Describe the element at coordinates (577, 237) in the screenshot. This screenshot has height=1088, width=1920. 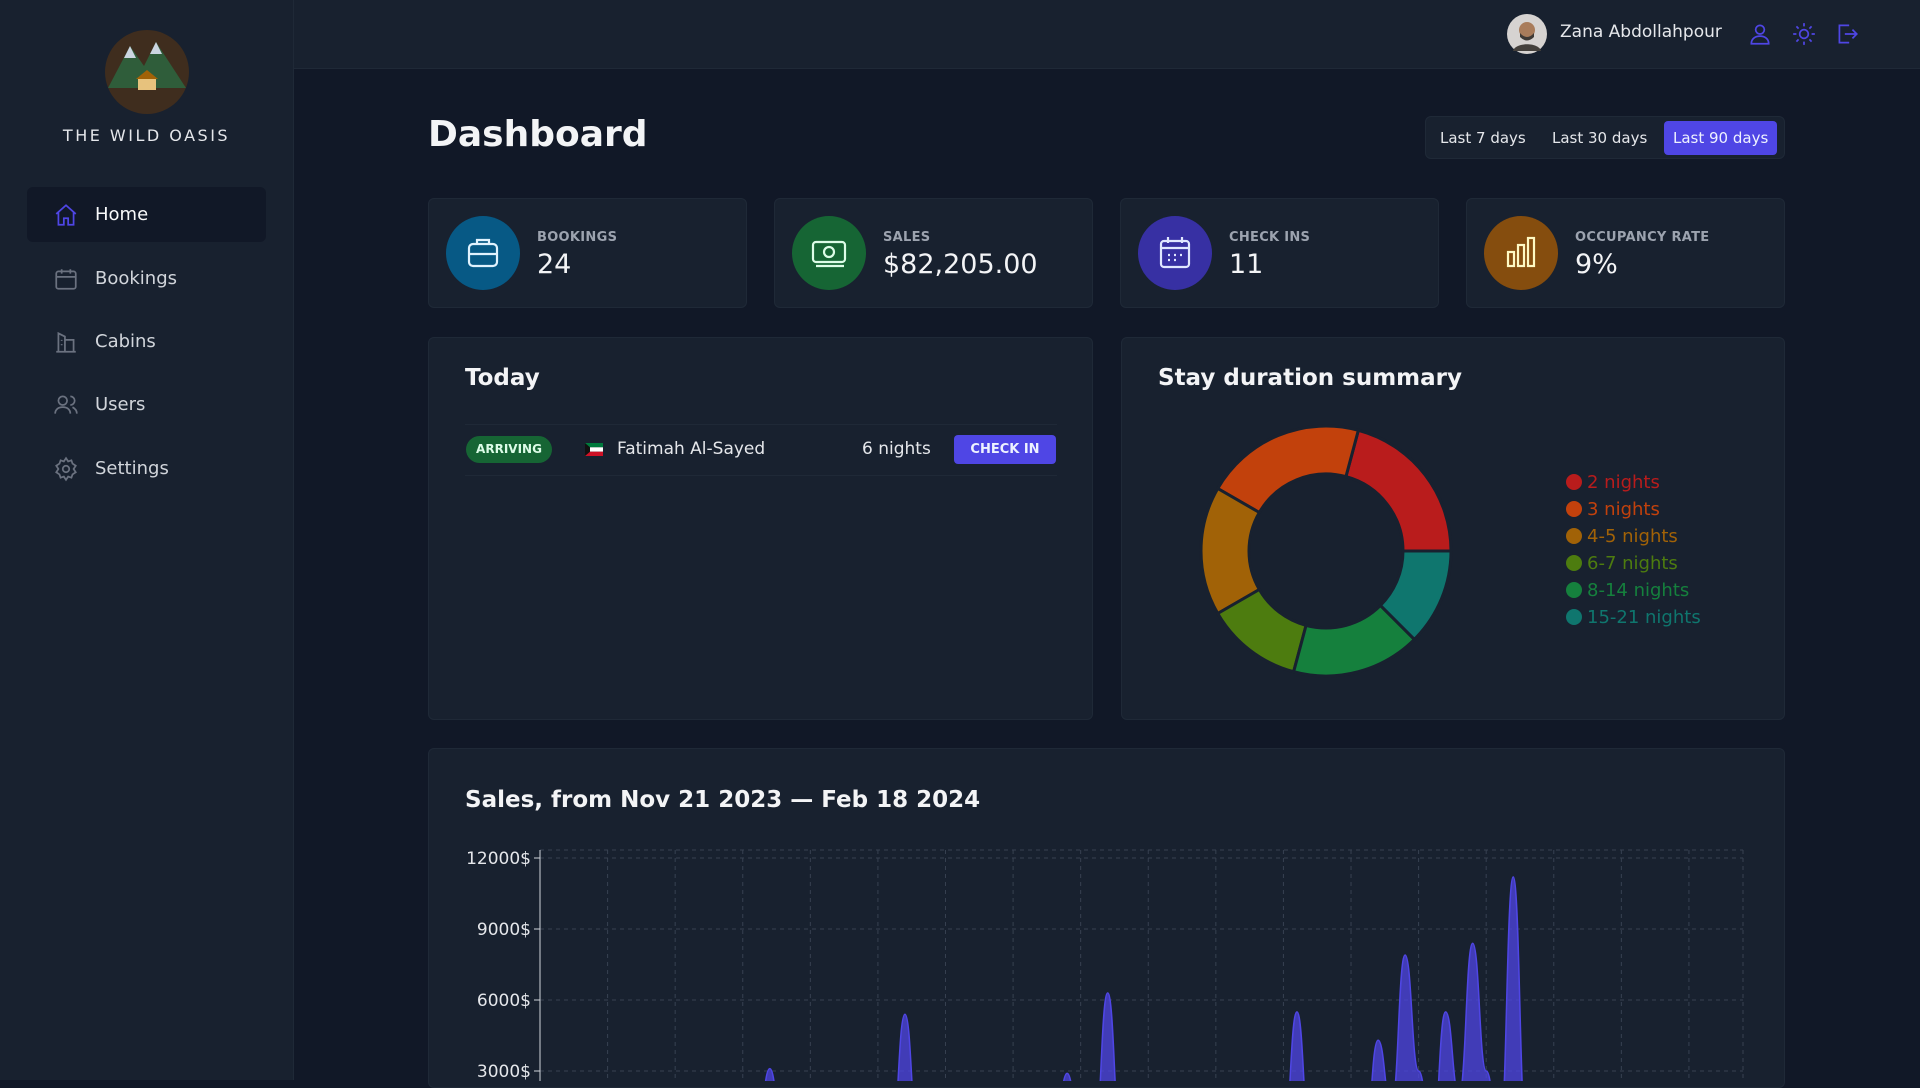
I see `stat-label: BOOKINGS` at that location.